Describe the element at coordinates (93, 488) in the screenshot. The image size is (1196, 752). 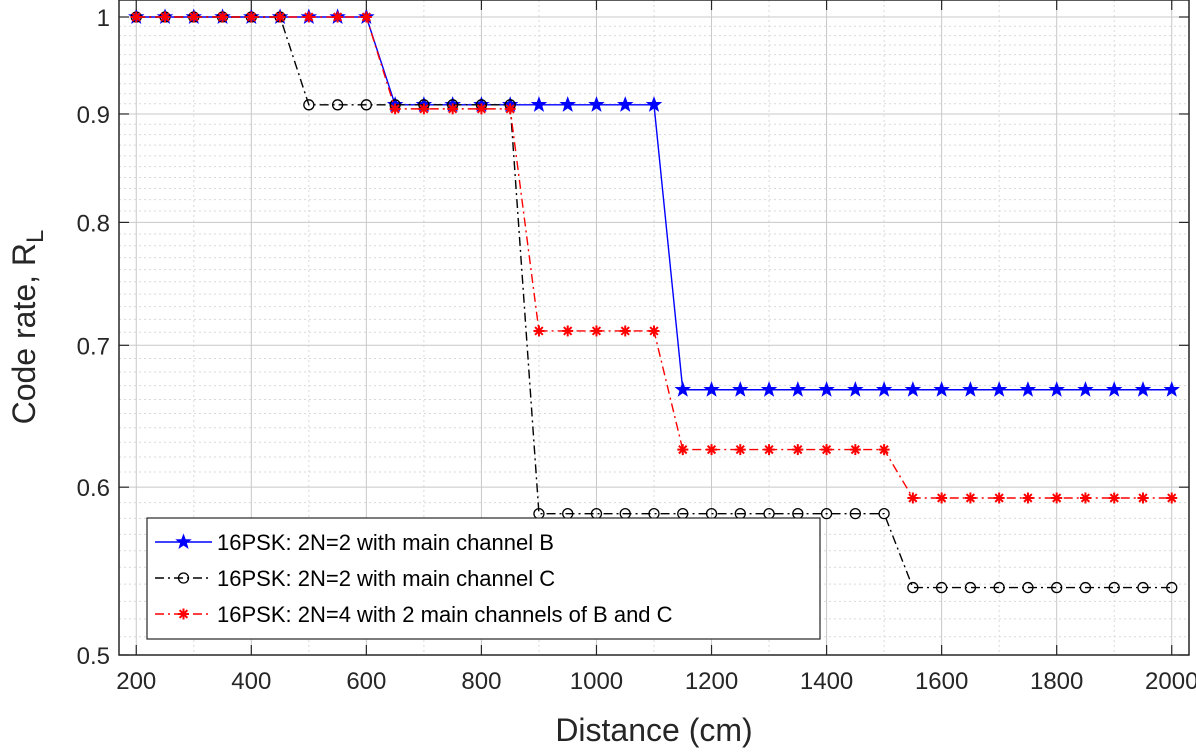
I see `y-tick-label: 0.6` at that location.